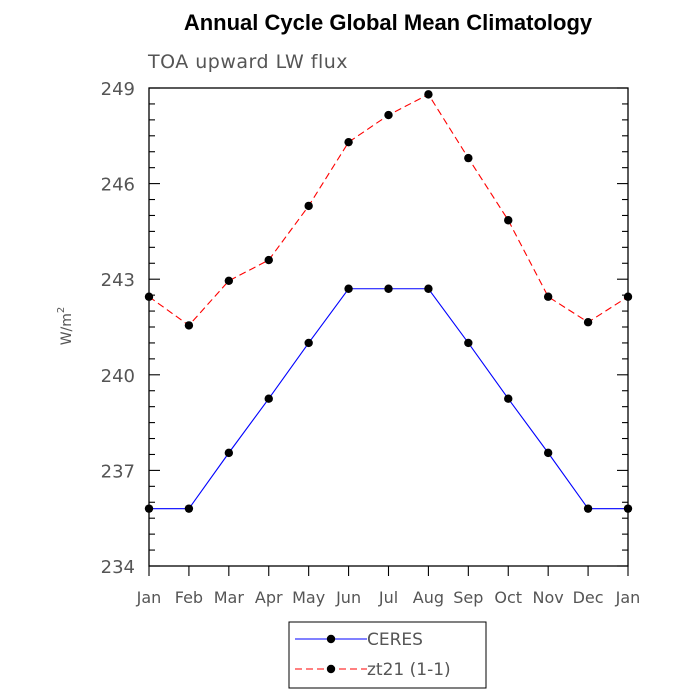 This screenshot has height=700, width=700. I want to click on y-tick-label: 243, so click(118, 280).